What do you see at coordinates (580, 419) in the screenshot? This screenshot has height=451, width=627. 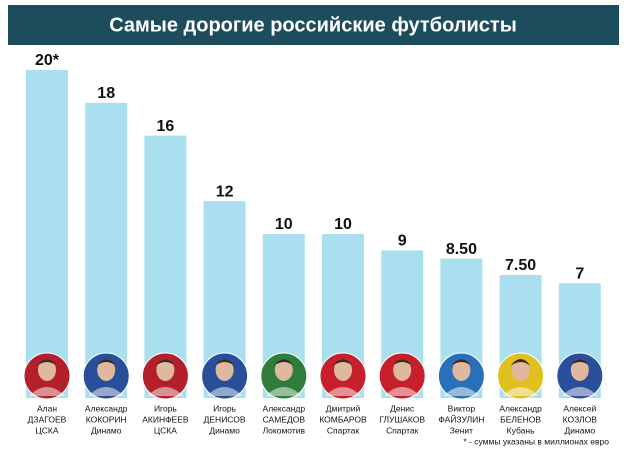 I see `x-tick-label: КОЗЛОВ` at bounding box center [580, 419].